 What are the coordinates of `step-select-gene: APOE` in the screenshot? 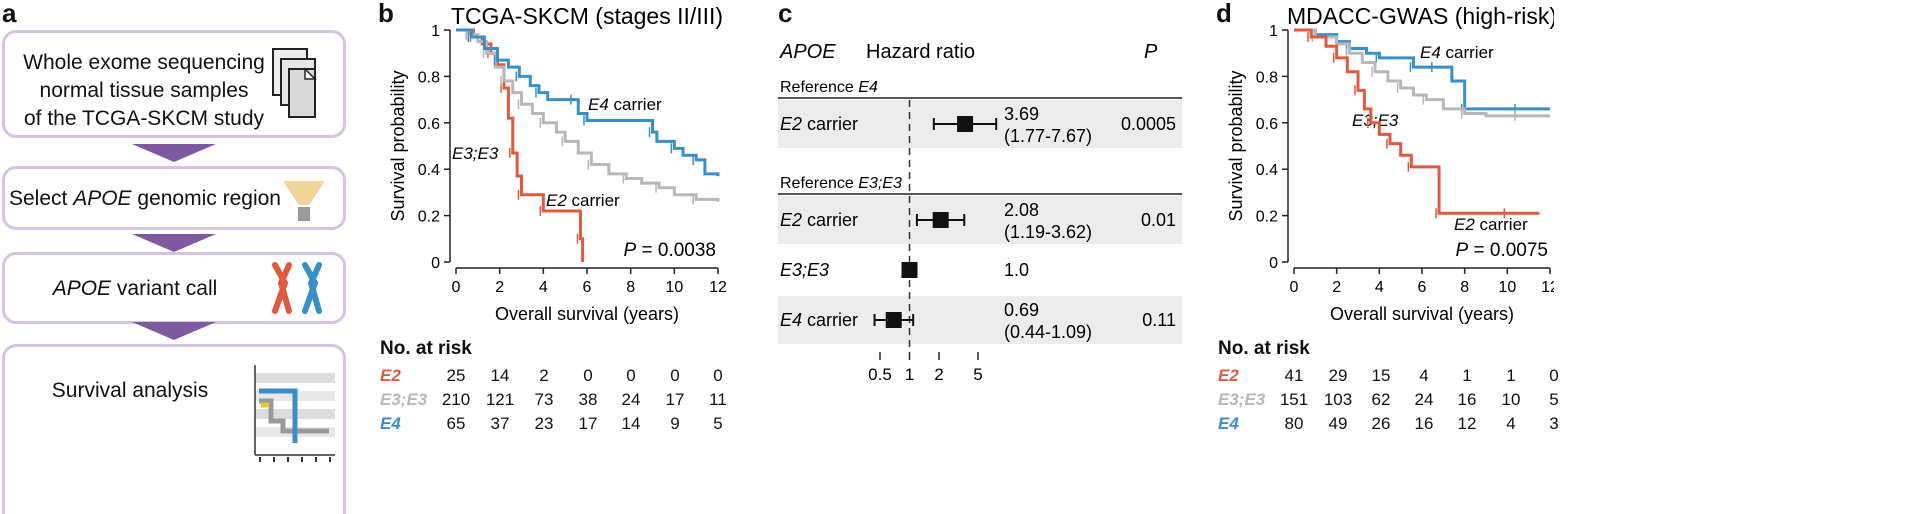 It's located at (102, 198).